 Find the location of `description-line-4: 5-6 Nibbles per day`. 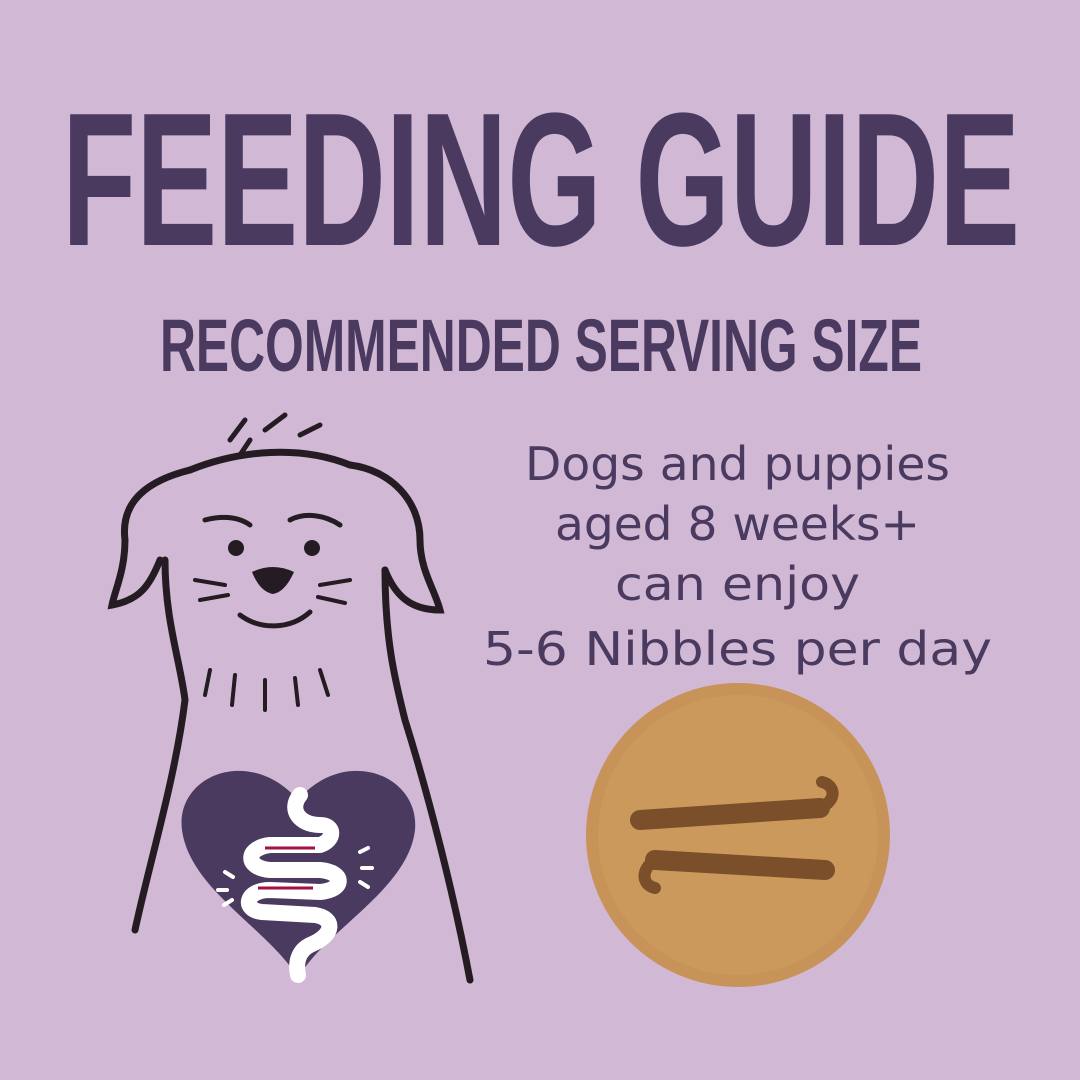

description-line-4: 5-6 Nibbles per day is located at coordinates (737, 649).